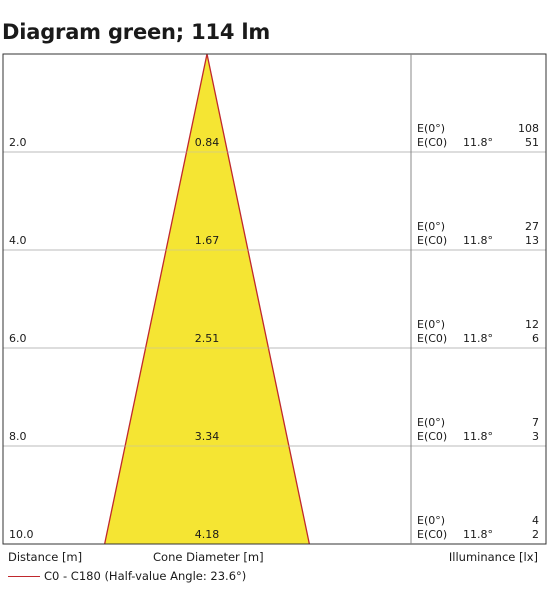  I want to click on diagram-title: Diagram green; 114 lm, so click(136, 32).